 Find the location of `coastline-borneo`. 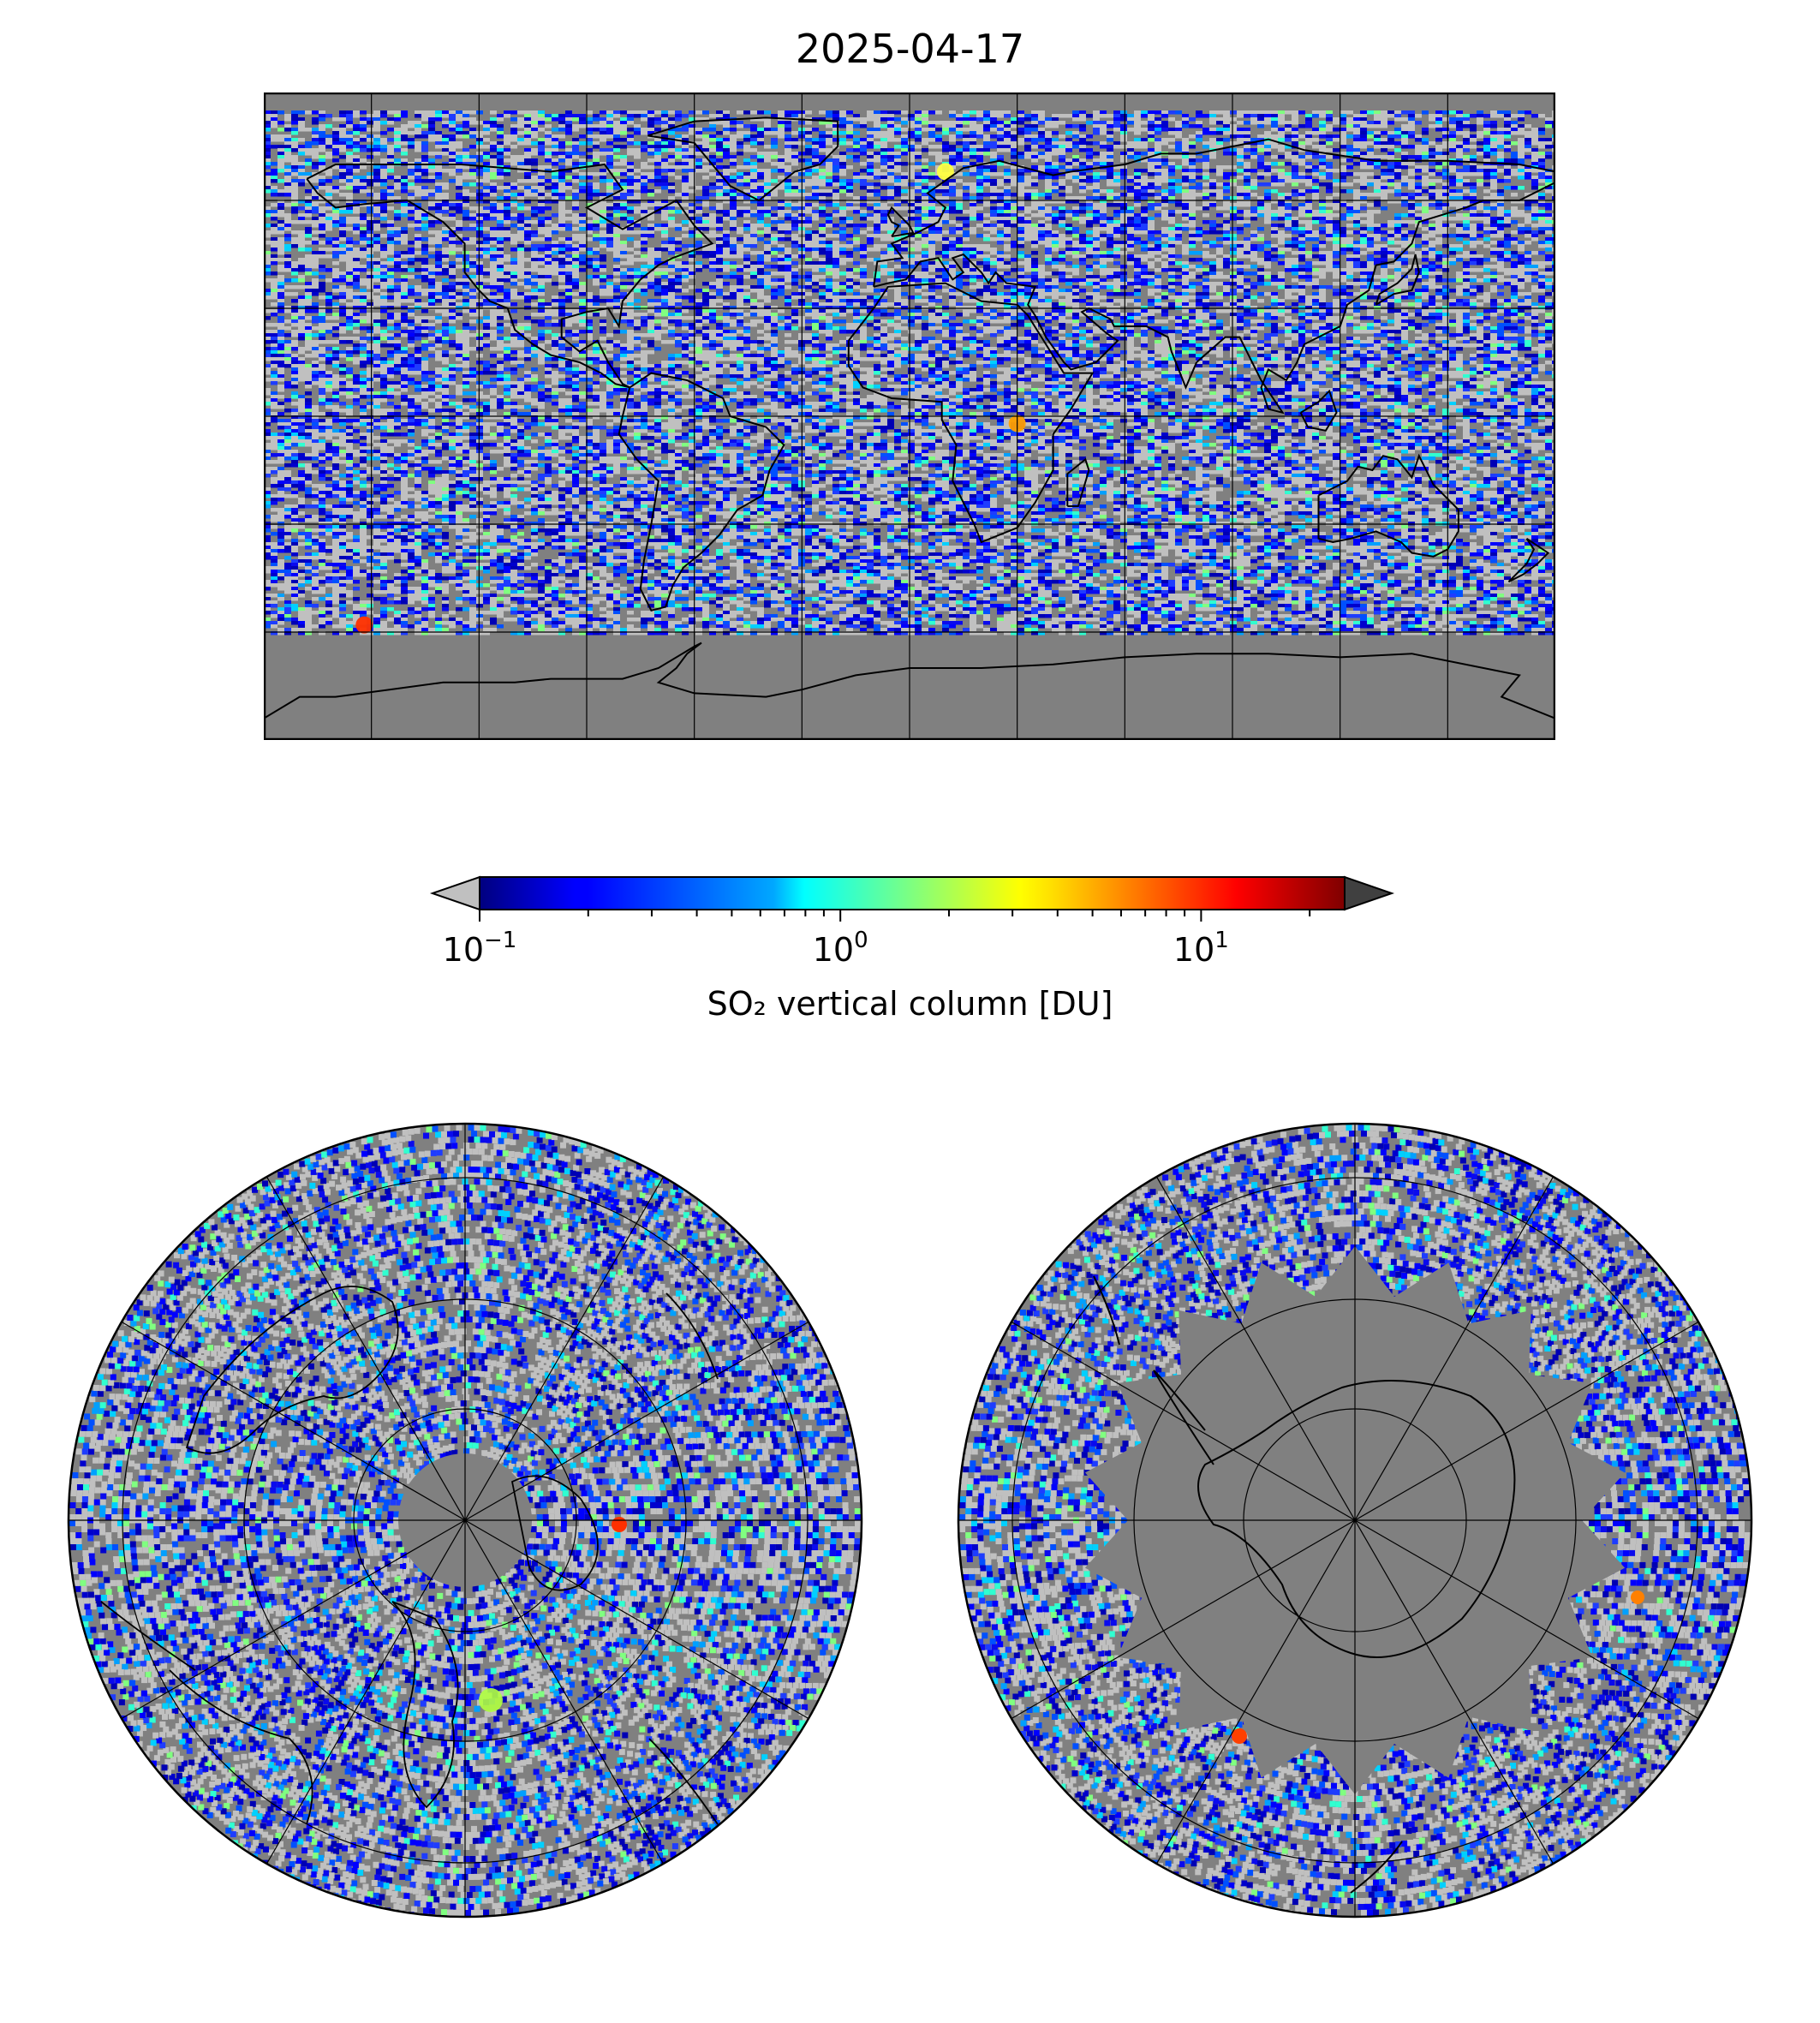

coastline-borneo is located at coordinates (1318, 410).